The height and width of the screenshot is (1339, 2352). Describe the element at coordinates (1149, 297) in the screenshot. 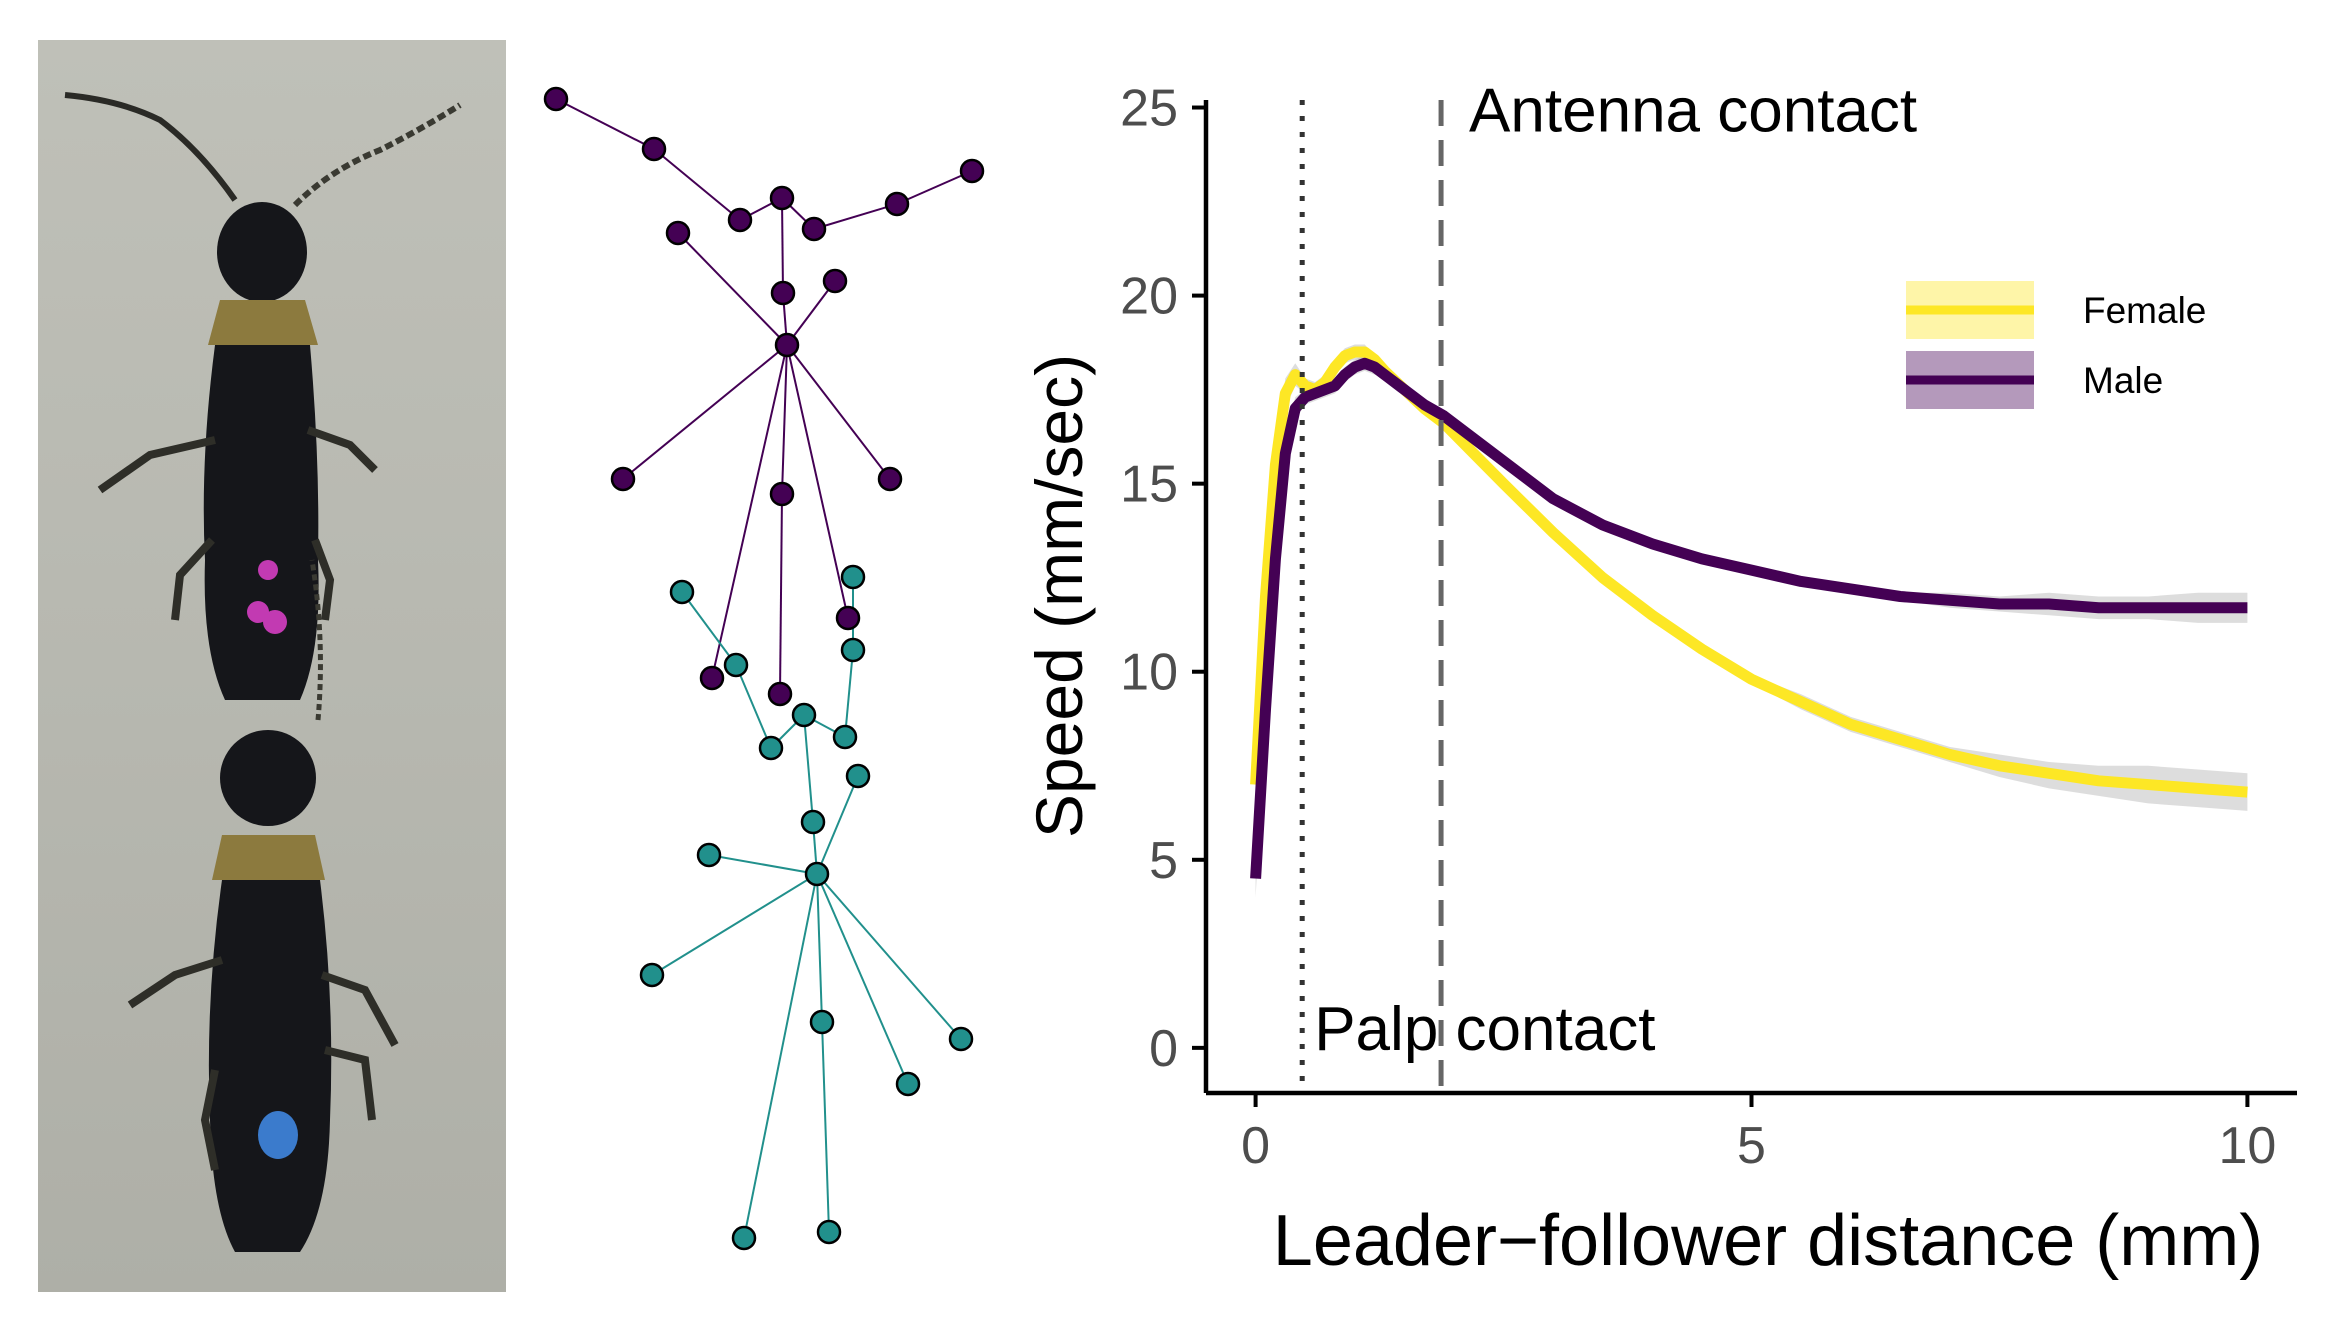

I see `y-tick-label: 20` at that location.